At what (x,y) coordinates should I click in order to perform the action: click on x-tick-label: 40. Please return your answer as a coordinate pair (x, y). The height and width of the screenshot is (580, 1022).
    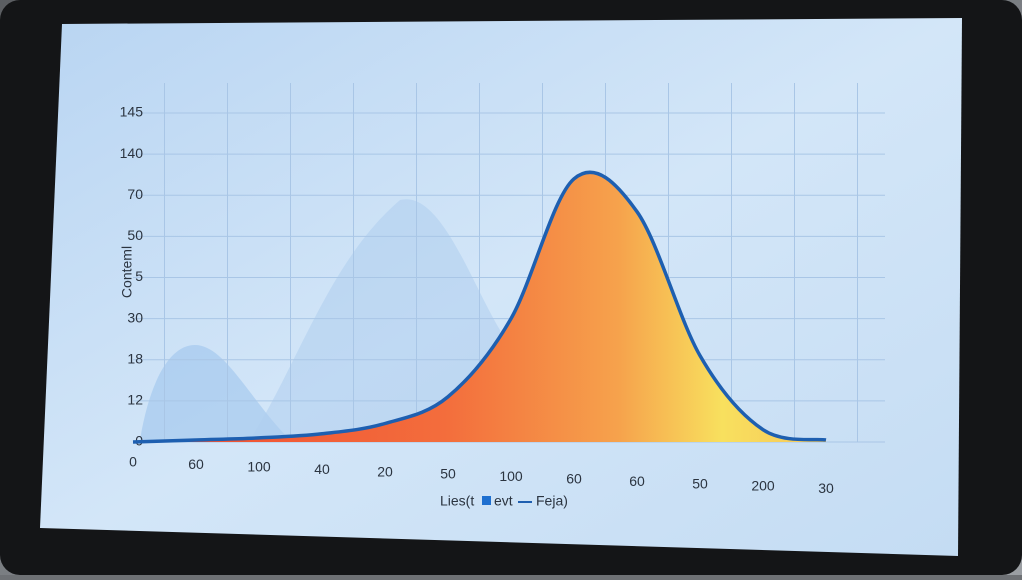
    Looking at the image, I should click on (322, 469).